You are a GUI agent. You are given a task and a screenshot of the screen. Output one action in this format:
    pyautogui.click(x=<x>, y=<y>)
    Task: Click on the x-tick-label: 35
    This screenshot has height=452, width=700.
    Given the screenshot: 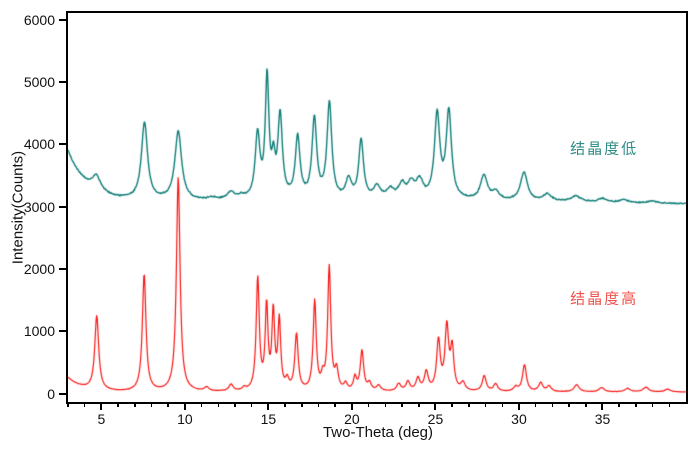 What is the action you would take?
    pyautogui.click(x=602, y=419)
    